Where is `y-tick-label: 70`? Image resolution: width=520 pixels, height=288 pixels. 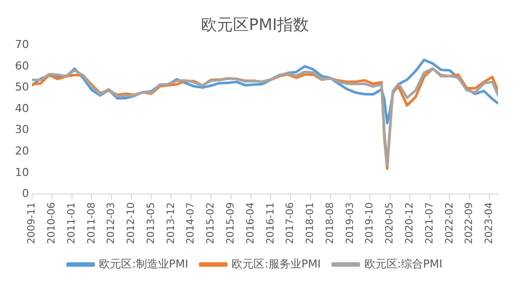 y-tick-label: 70 is located at coordinates (21, 45).